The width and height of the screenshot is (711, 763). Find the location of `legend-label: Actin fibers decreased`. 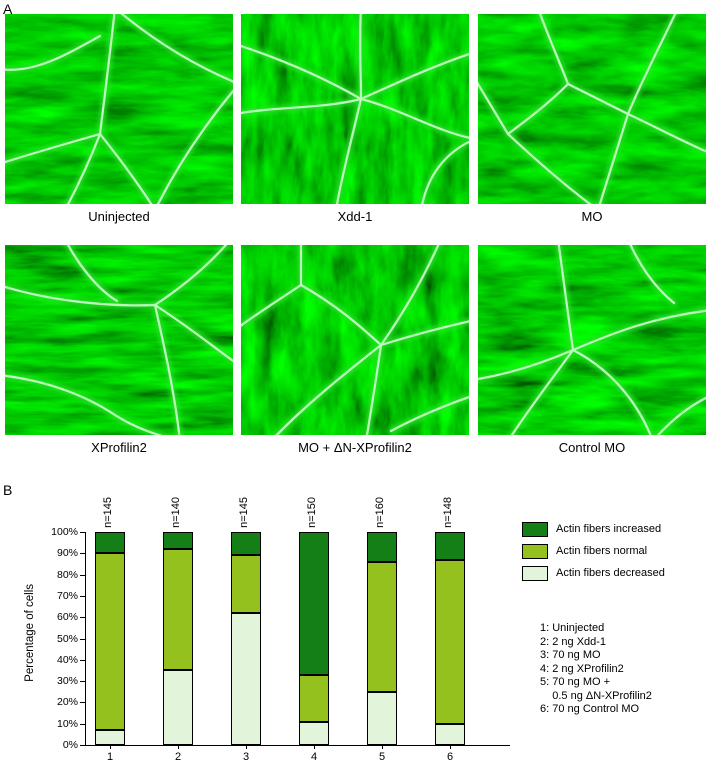

legend-label: Actin fibers decreased is located at coordinates (610, 573).